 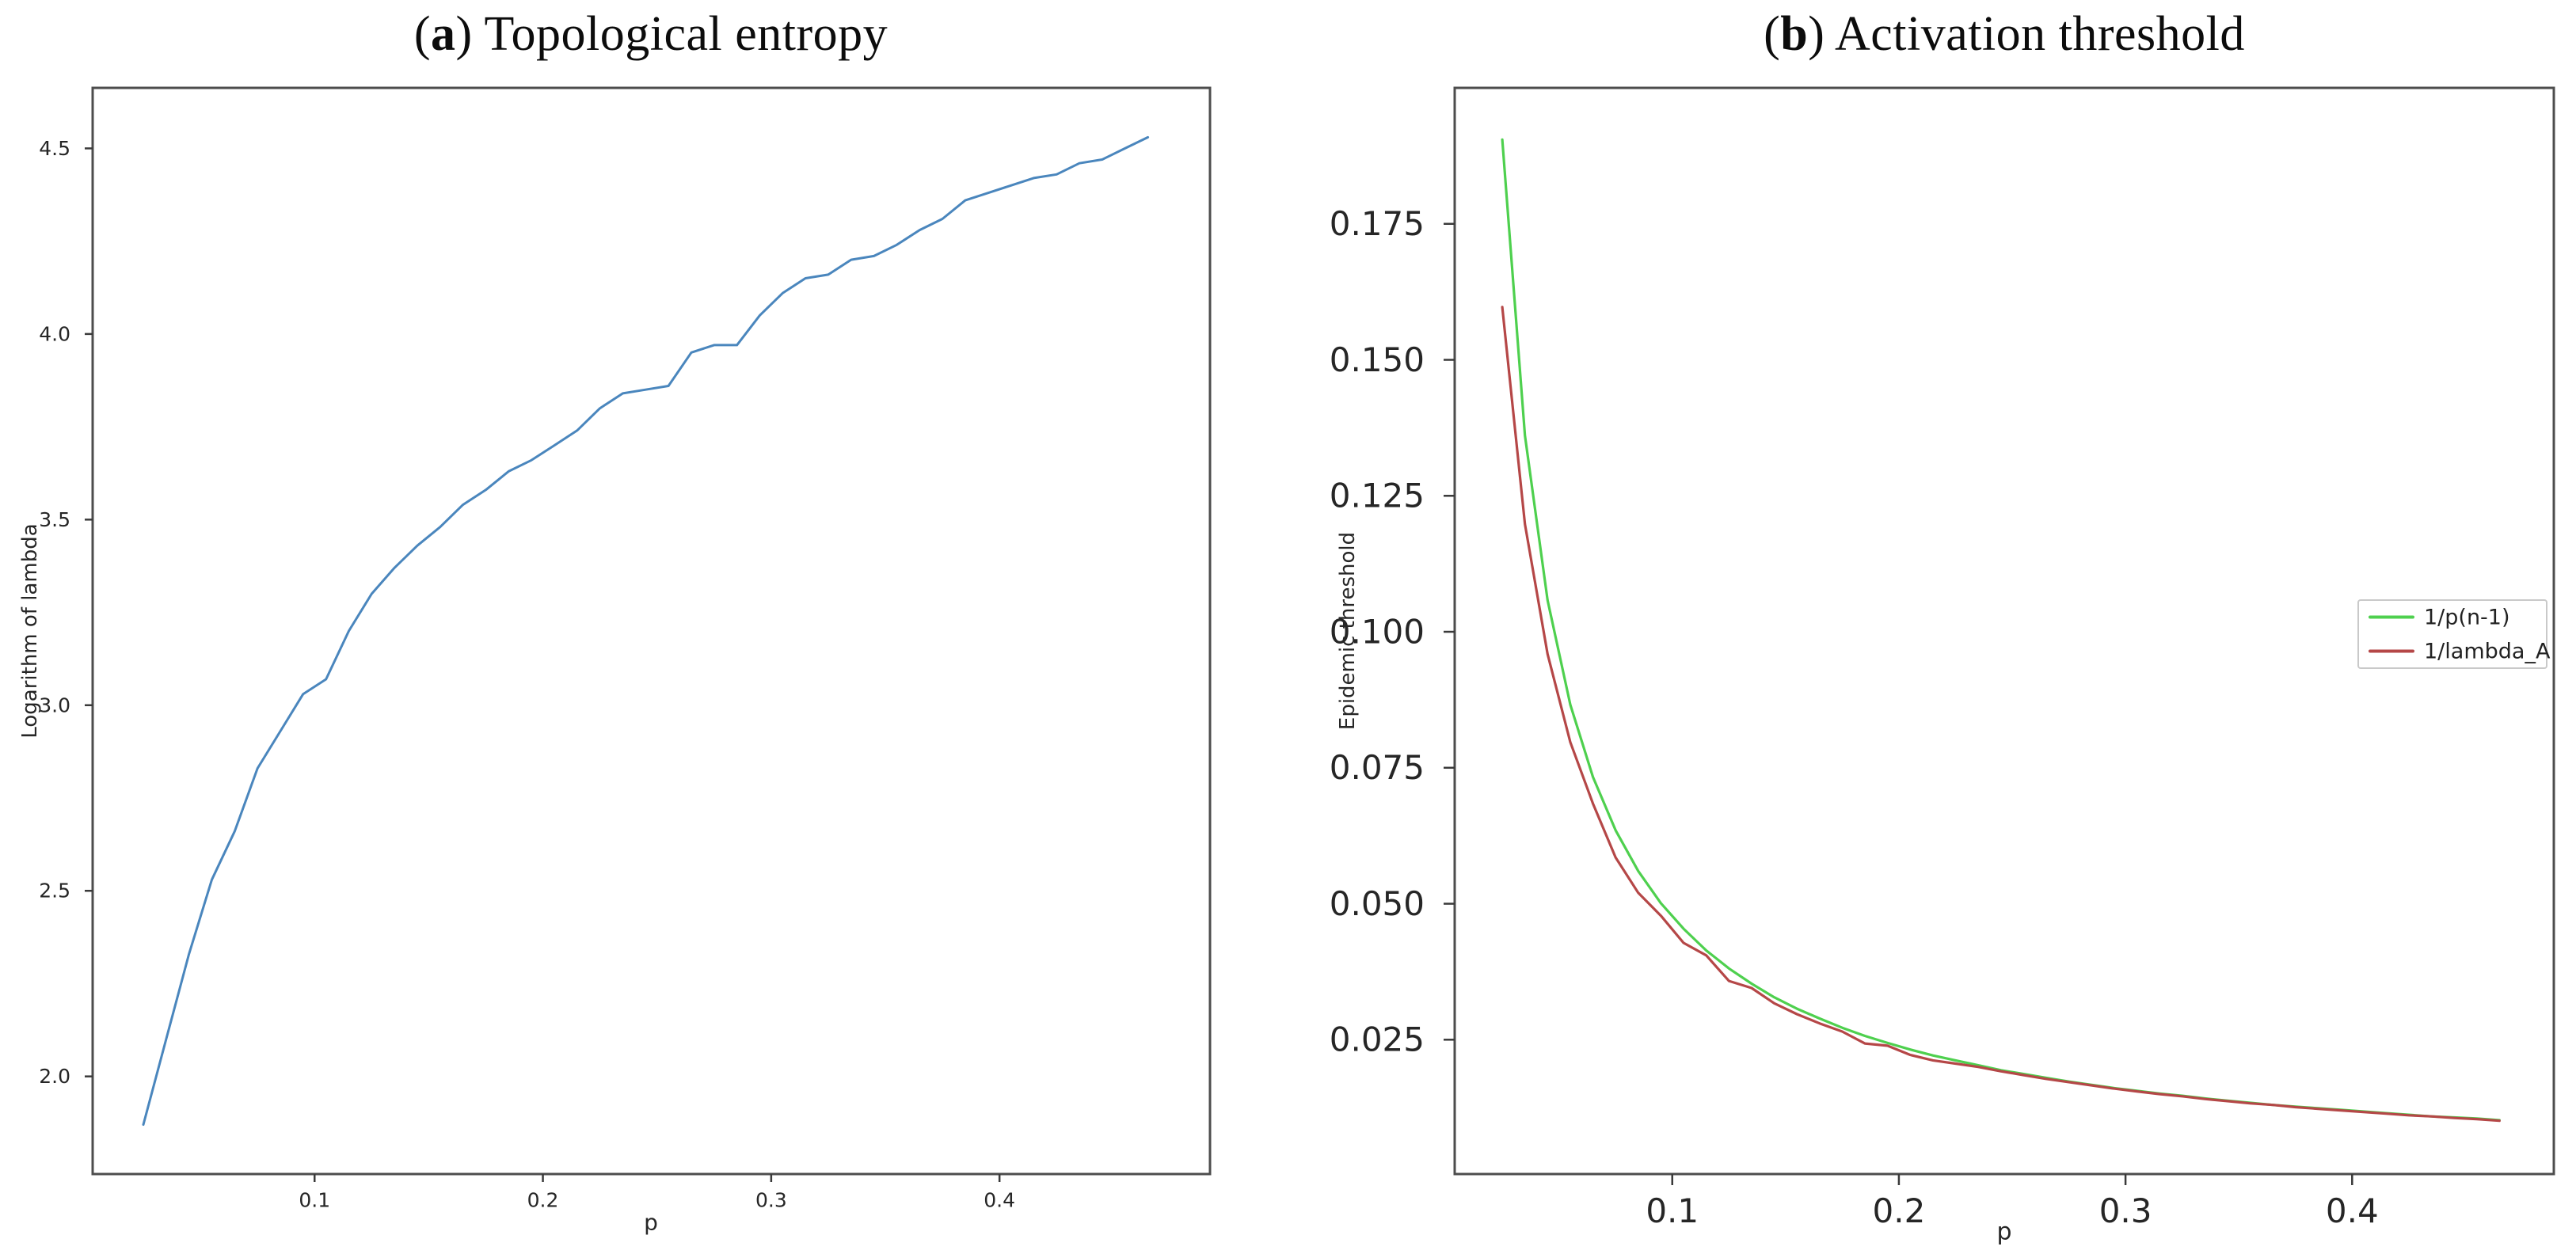 I want to click on panel-a-title-letter: a, so click(x=443, y=34).